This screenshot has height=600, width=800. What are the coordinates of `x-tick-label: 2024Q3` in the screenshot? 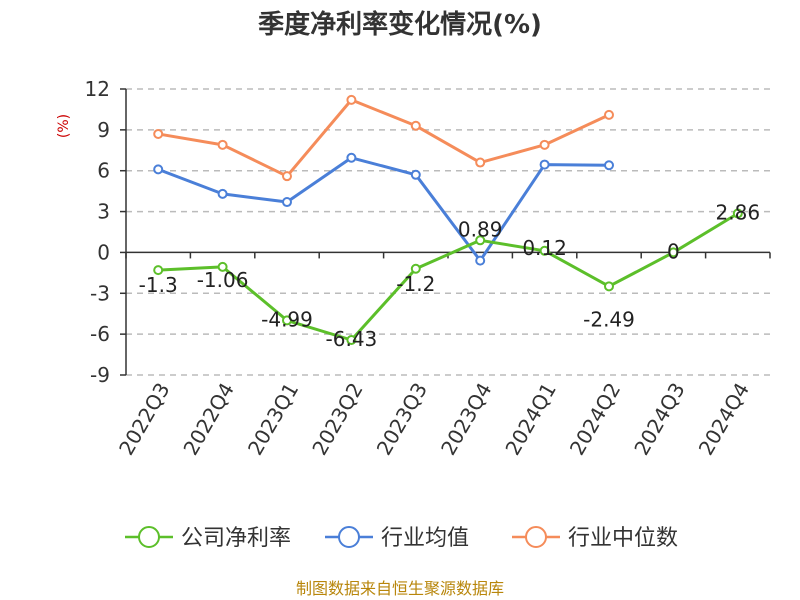 It's located at (659, 419).